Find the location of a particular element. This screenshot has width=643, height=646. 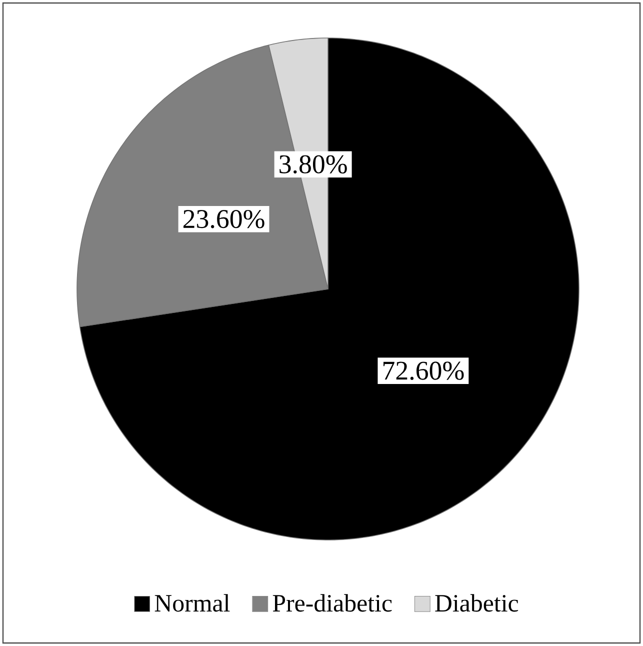

legend-label: Pre-diabetic is located at coordinates (332, 603).